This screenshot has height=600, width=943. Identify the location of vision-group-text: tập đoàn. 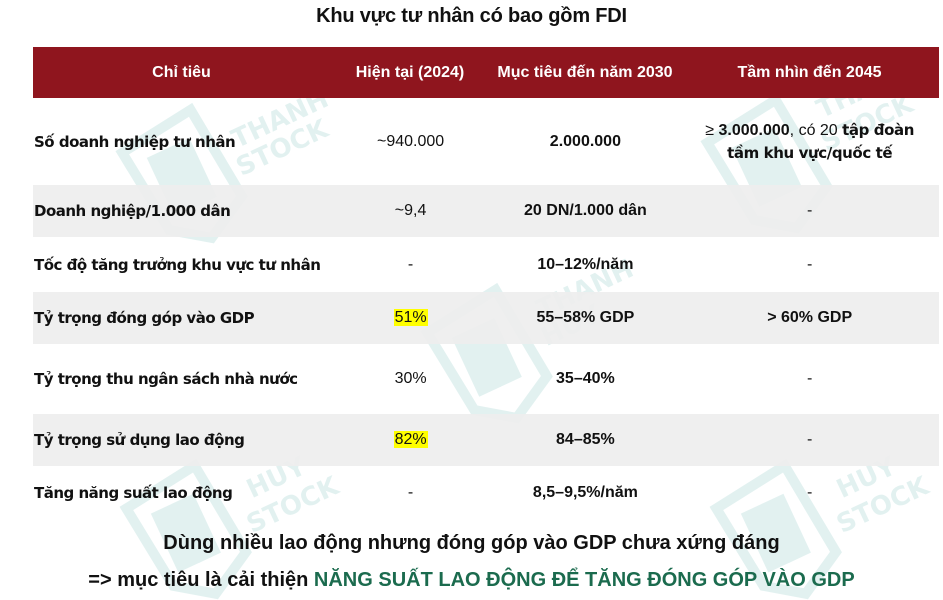
(878, 130).